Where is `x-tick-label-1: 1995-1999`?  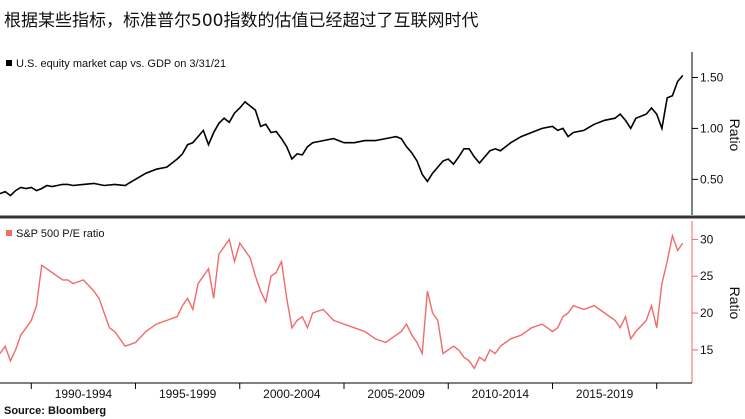 x-tick-label-1: 1995-1999 is located at coordinates (188, 394).